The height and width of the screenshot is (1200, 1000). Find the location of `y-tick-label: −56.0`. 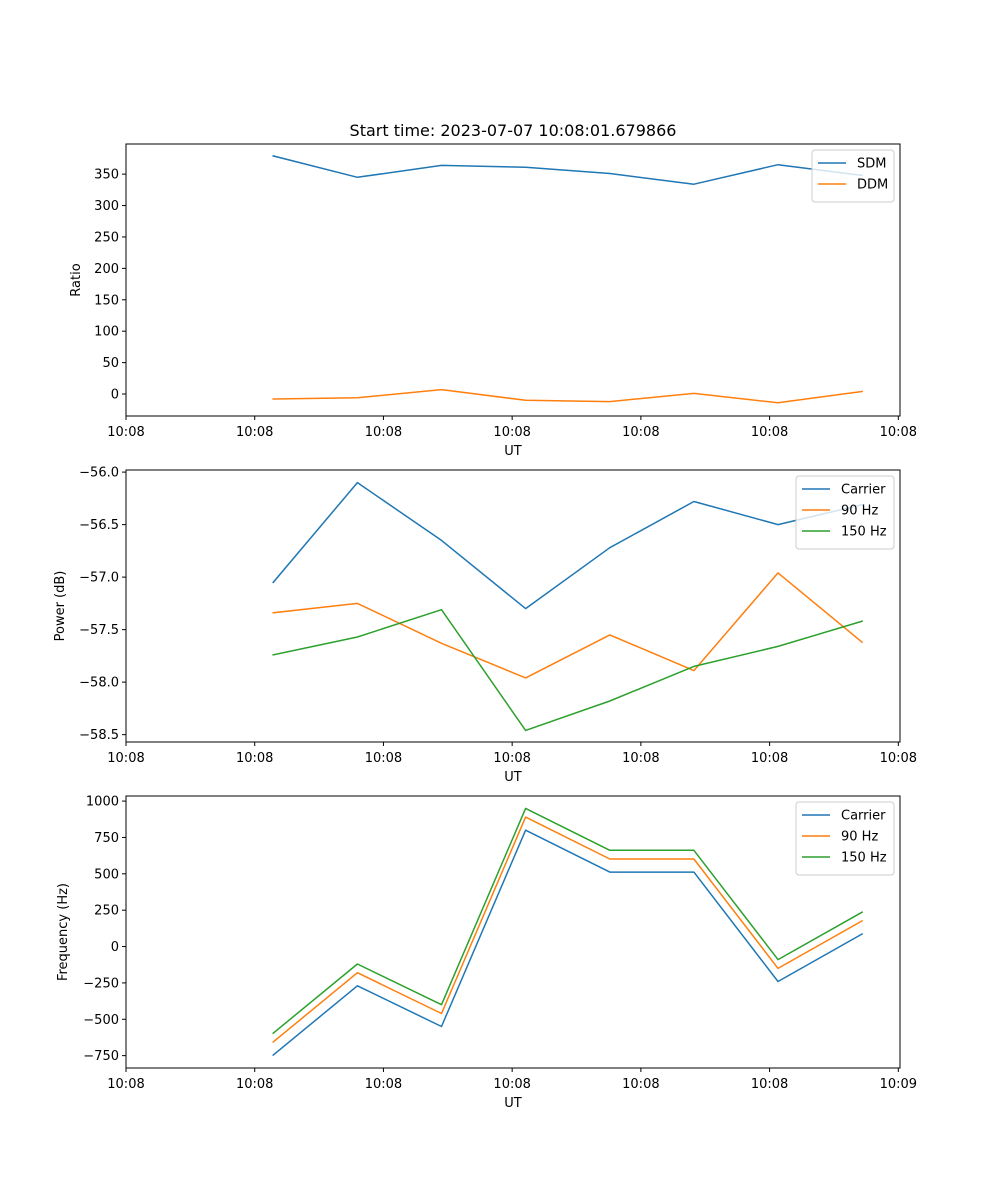

y-tick-label: −56.0 is located at coordinates (99, 473).